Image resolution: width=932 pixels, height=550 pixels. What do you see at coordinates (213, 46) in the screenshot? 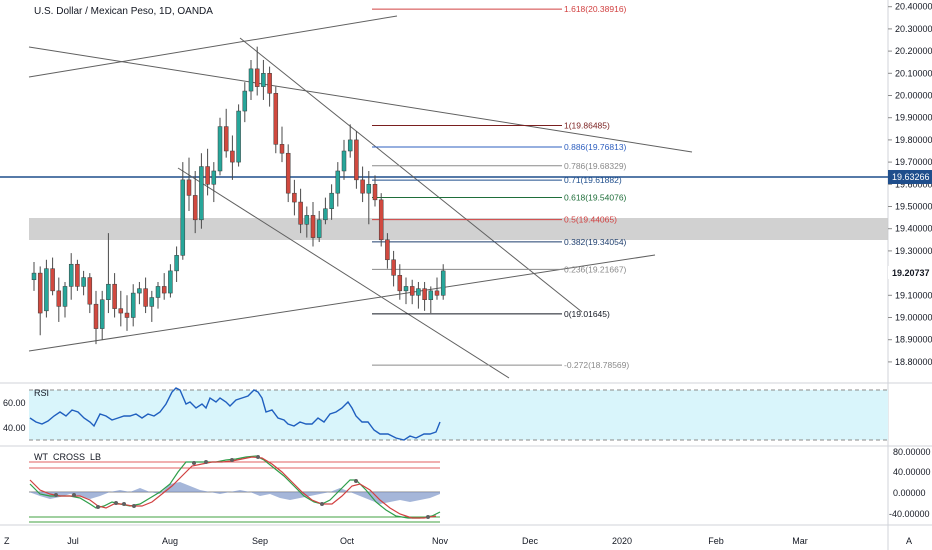
I see `trendline-upper-resistance` at bounding box center [213, 46].